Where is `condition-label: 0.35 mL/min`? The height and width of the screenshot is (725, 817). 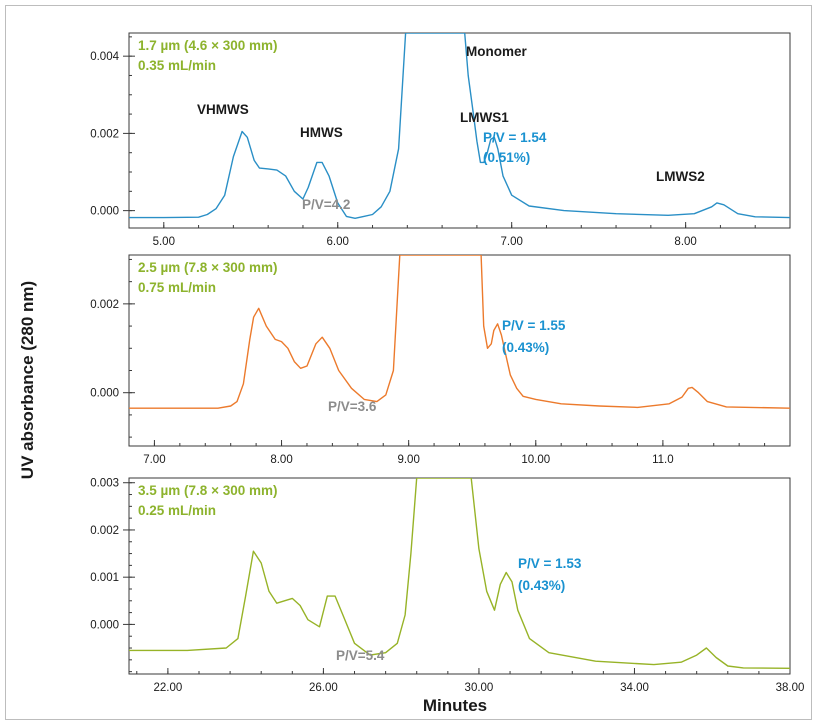
condition-label: 0.35 mL/min is located at coordinates (177, 65).